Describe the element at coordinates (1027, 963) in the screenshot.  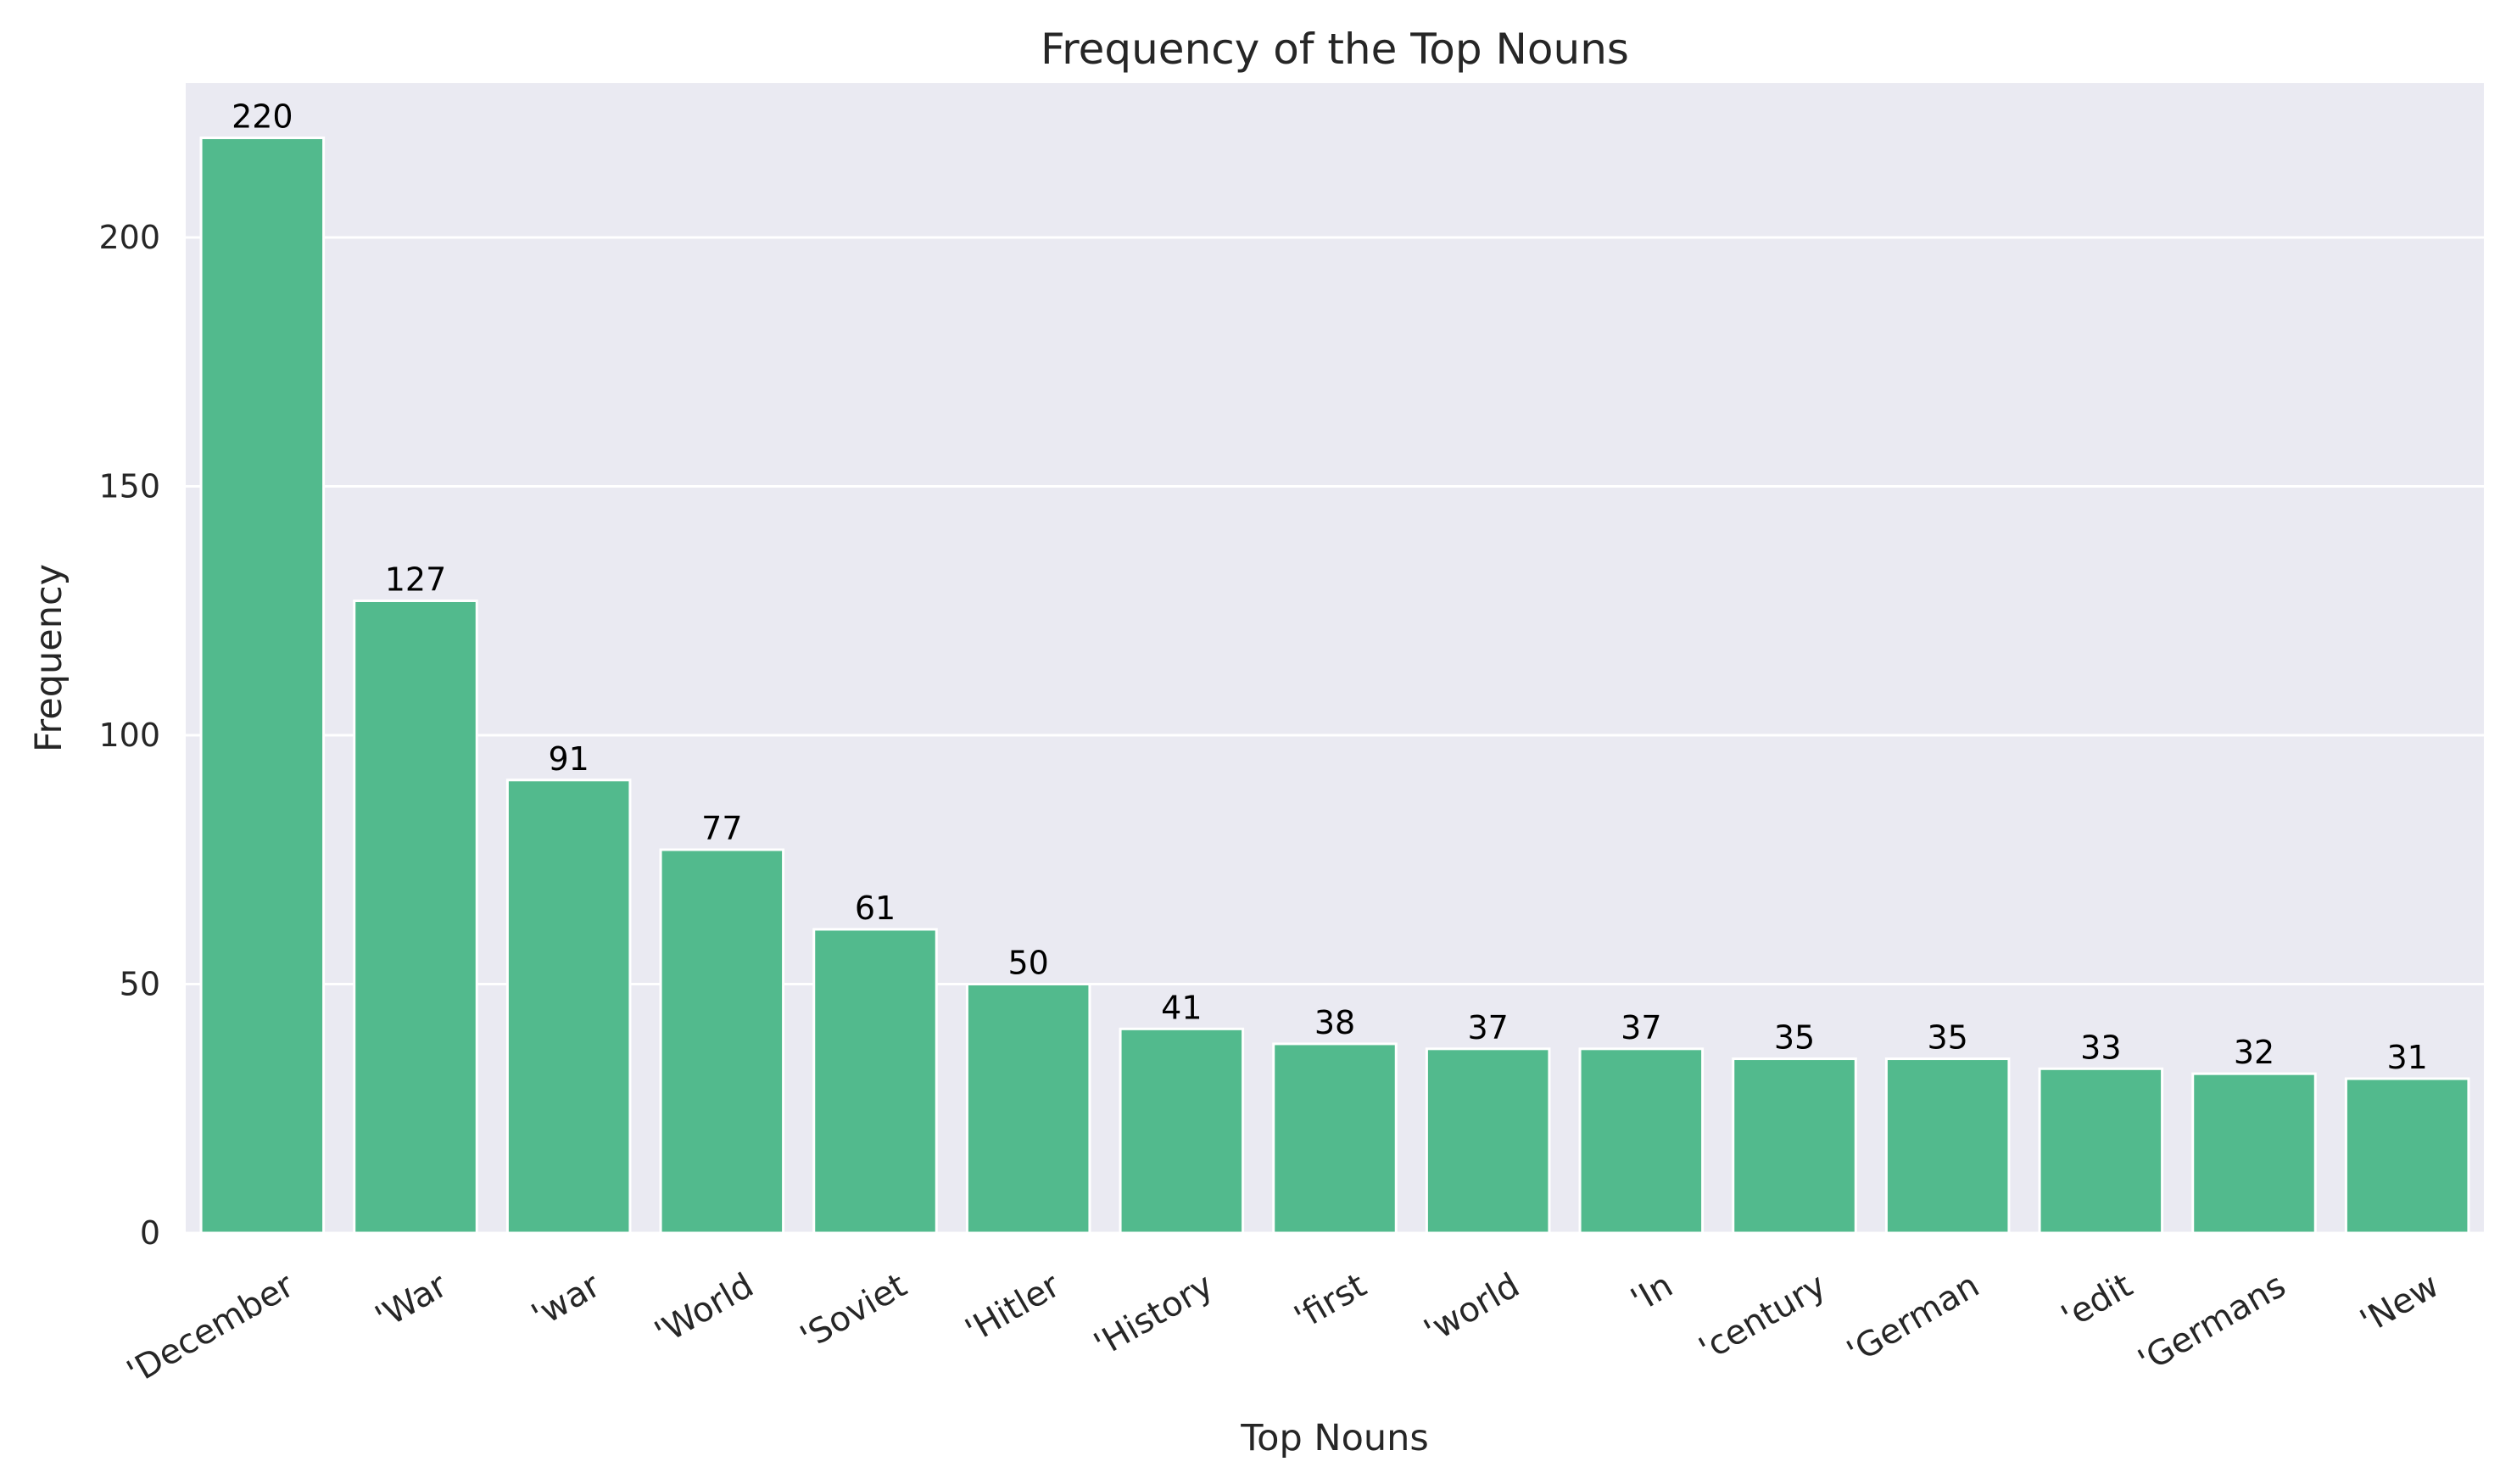
I see `bar-value-label: 50` at that location.